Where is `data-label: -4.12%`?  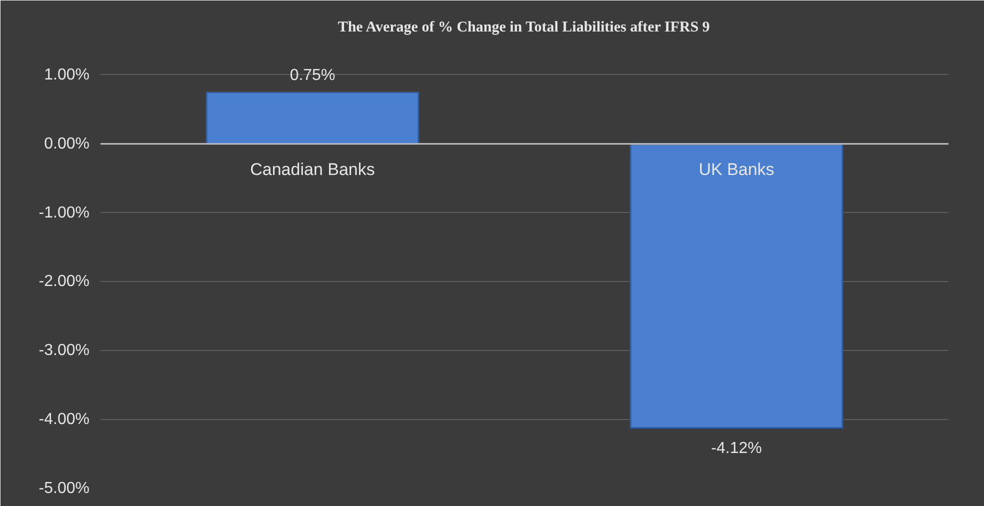 data-label: -4.12% is located at coordinates (736, 448).